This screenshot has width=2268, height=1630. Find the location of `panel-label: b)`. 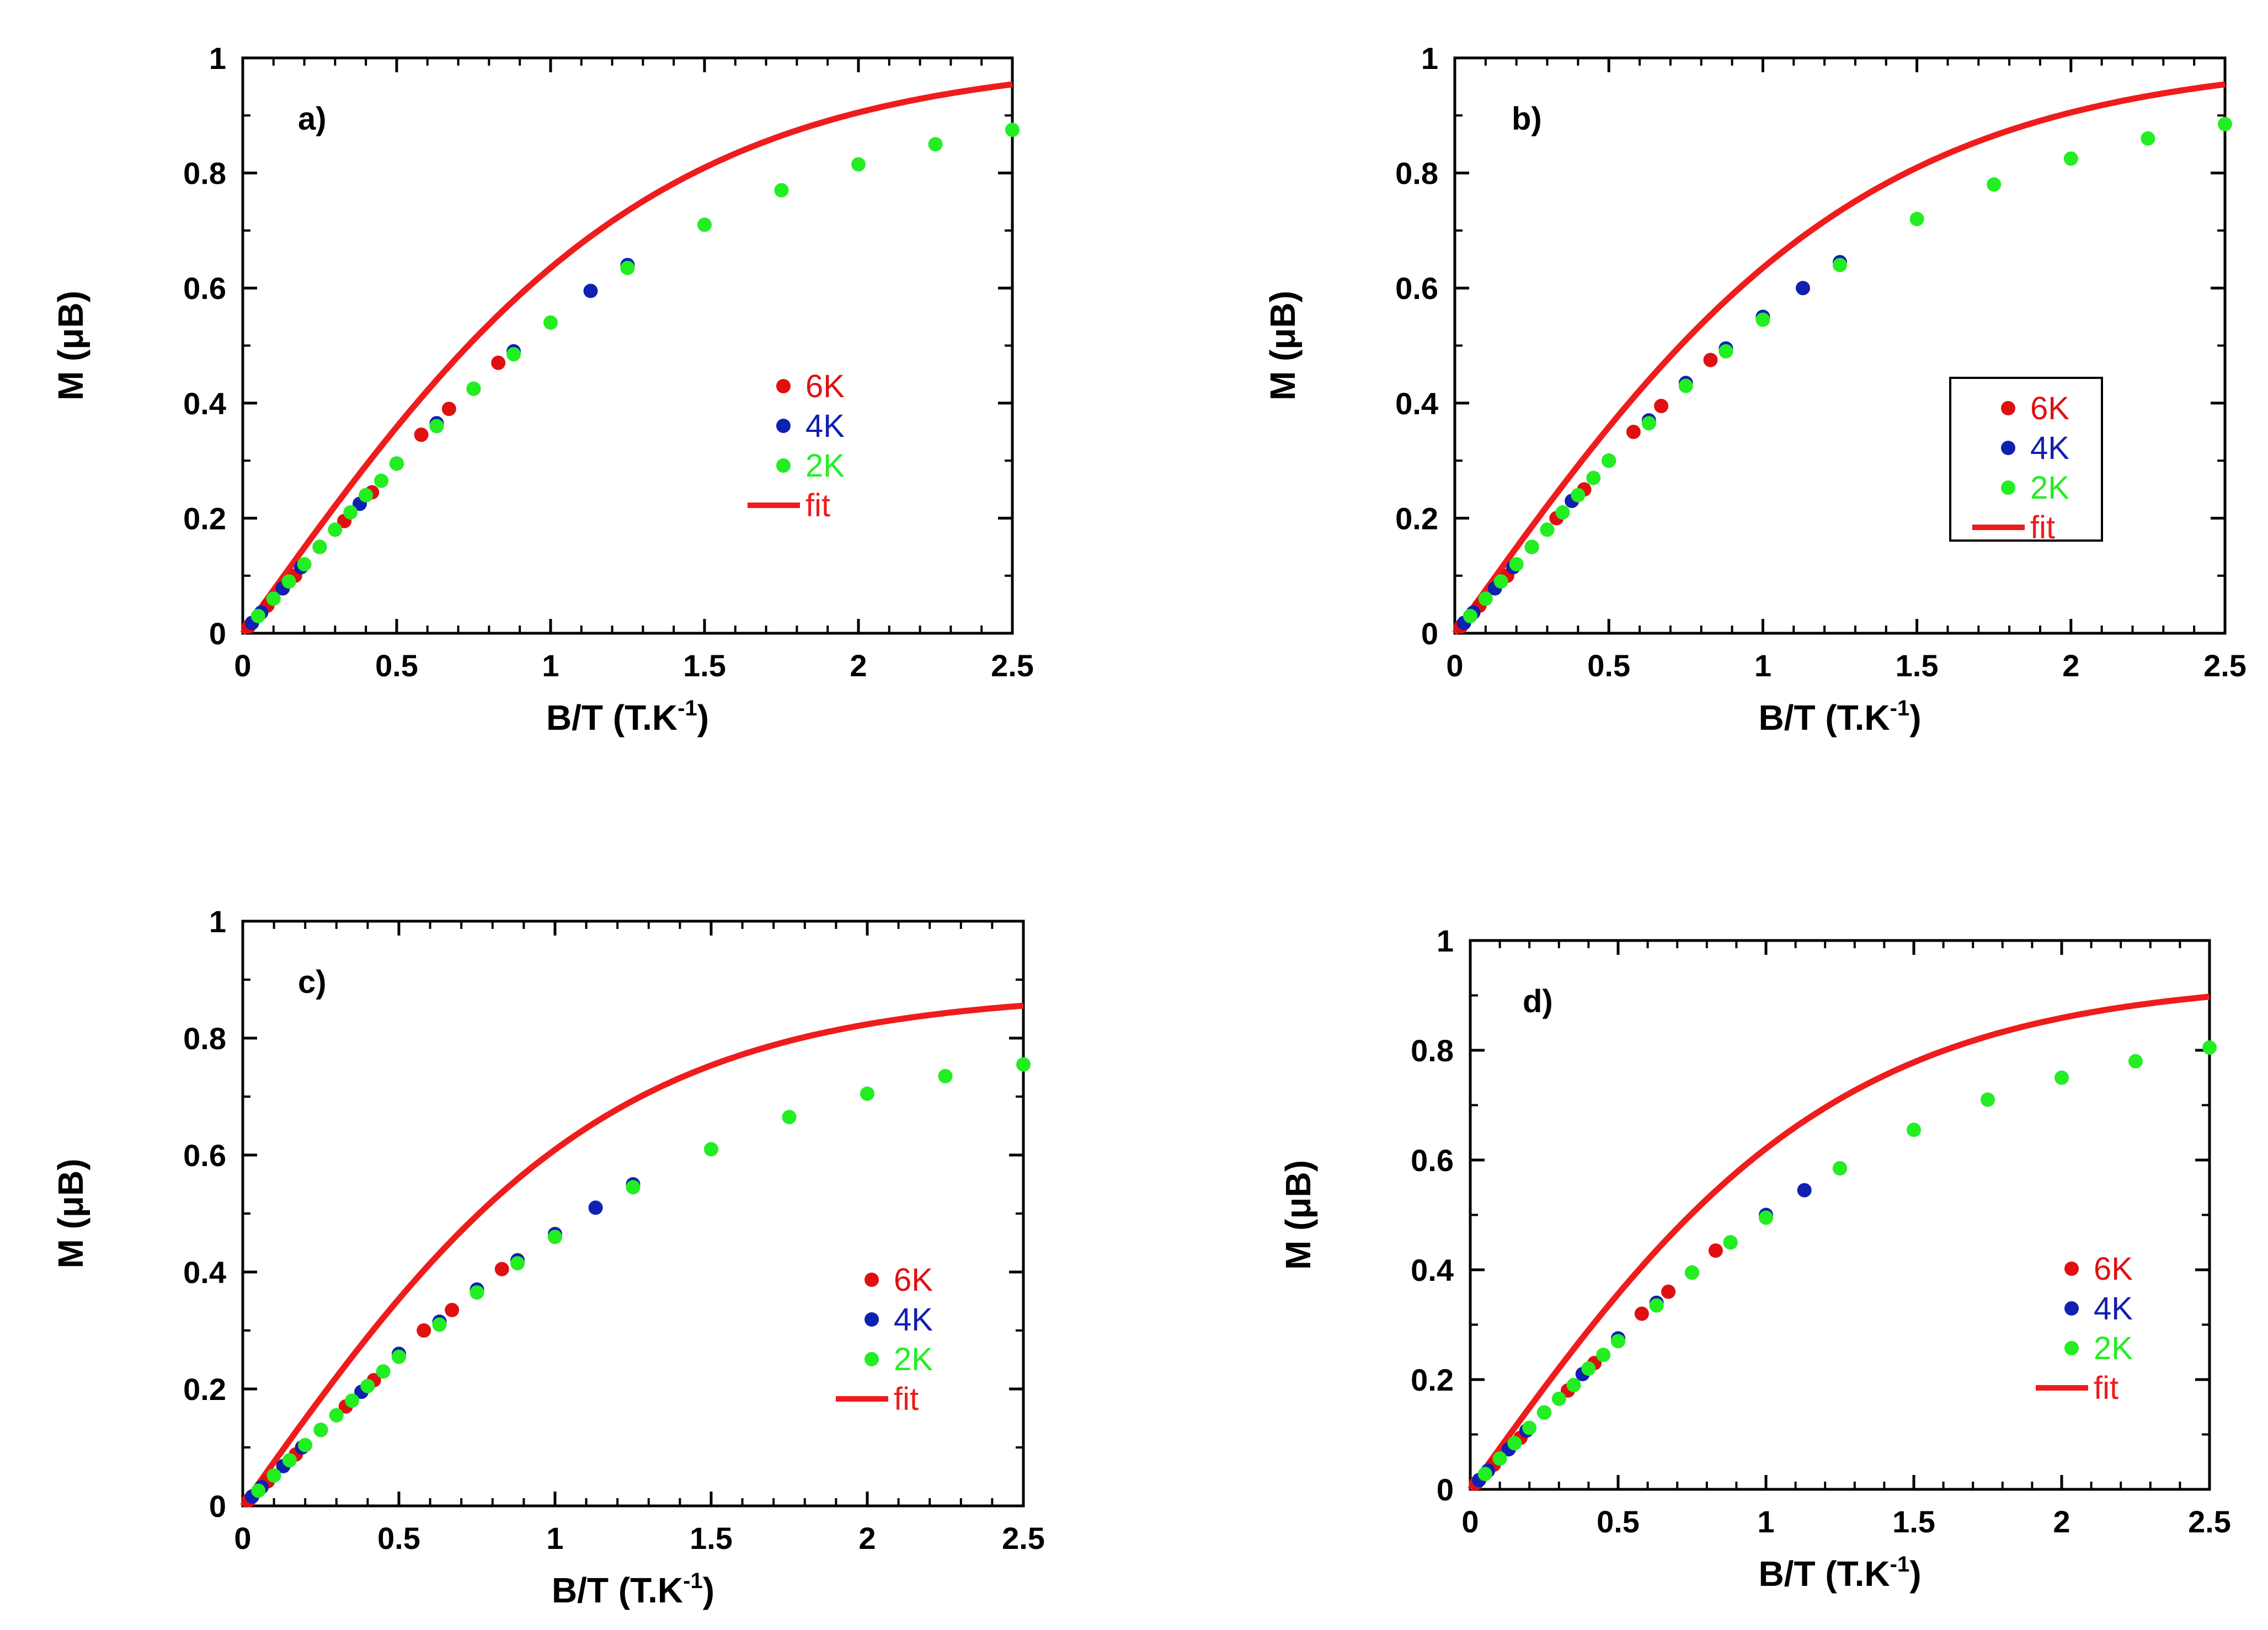

panel-label: b) is located at coordinates (1527, 119).